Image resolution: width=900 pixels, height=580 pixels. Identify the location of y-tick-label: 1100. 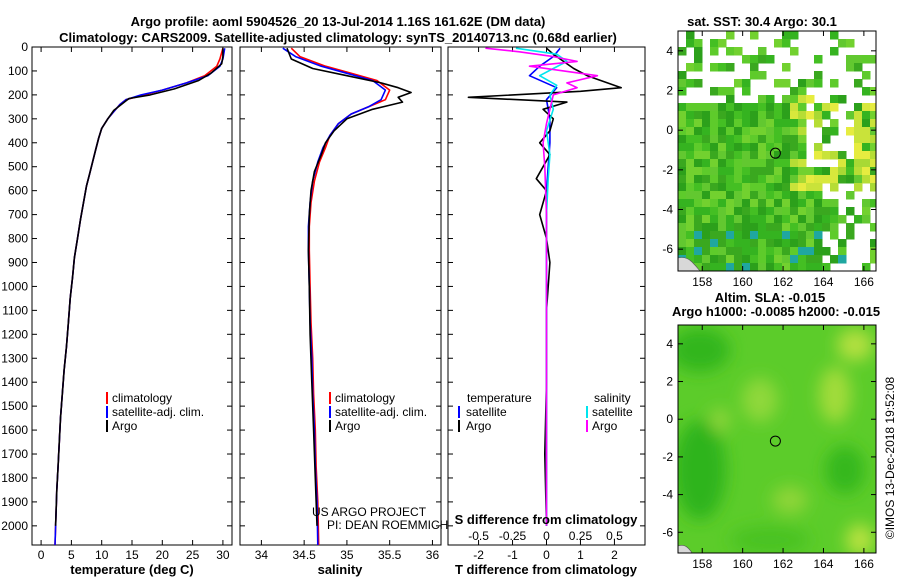
(15, 310).